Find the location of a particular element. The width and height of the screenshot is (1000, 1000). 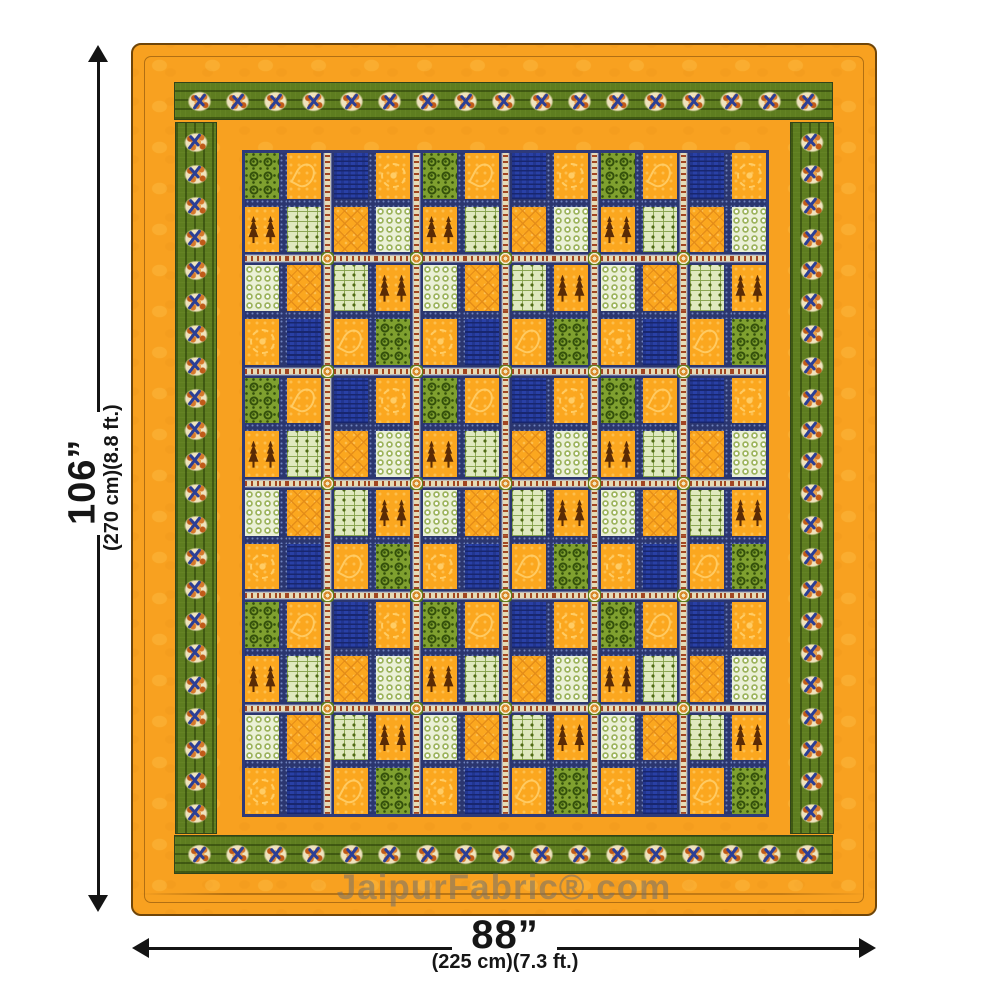

width-arrowhead-left is located at coordinates (140, 948).